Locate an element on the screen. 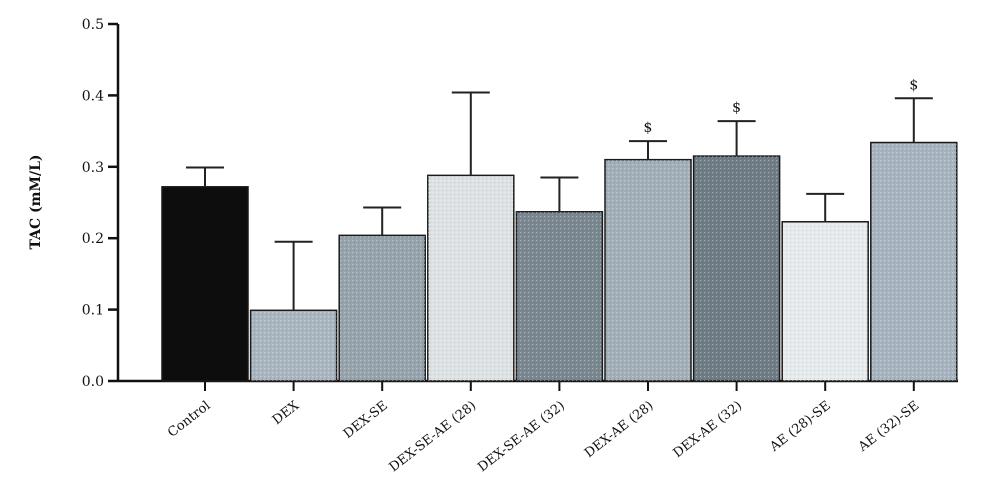  x-tick-label: DEX is located at coordinates (286, 413).